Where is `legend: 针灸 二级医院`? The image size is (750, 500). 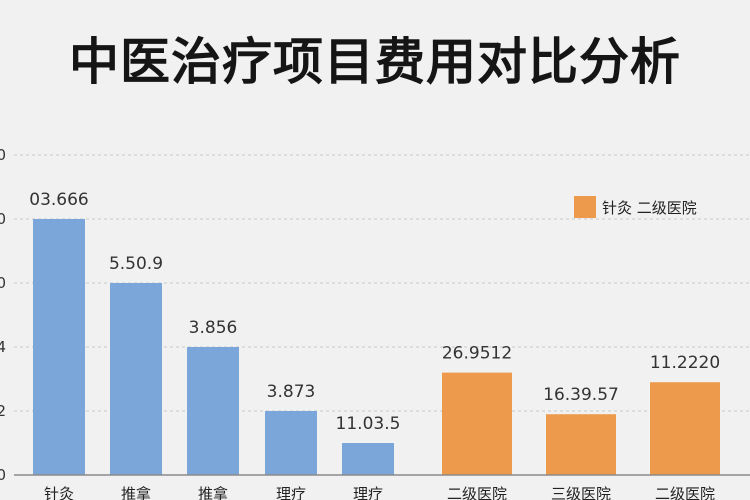 legend: 针灸 二级医院 is located at coordinates (635, 207).